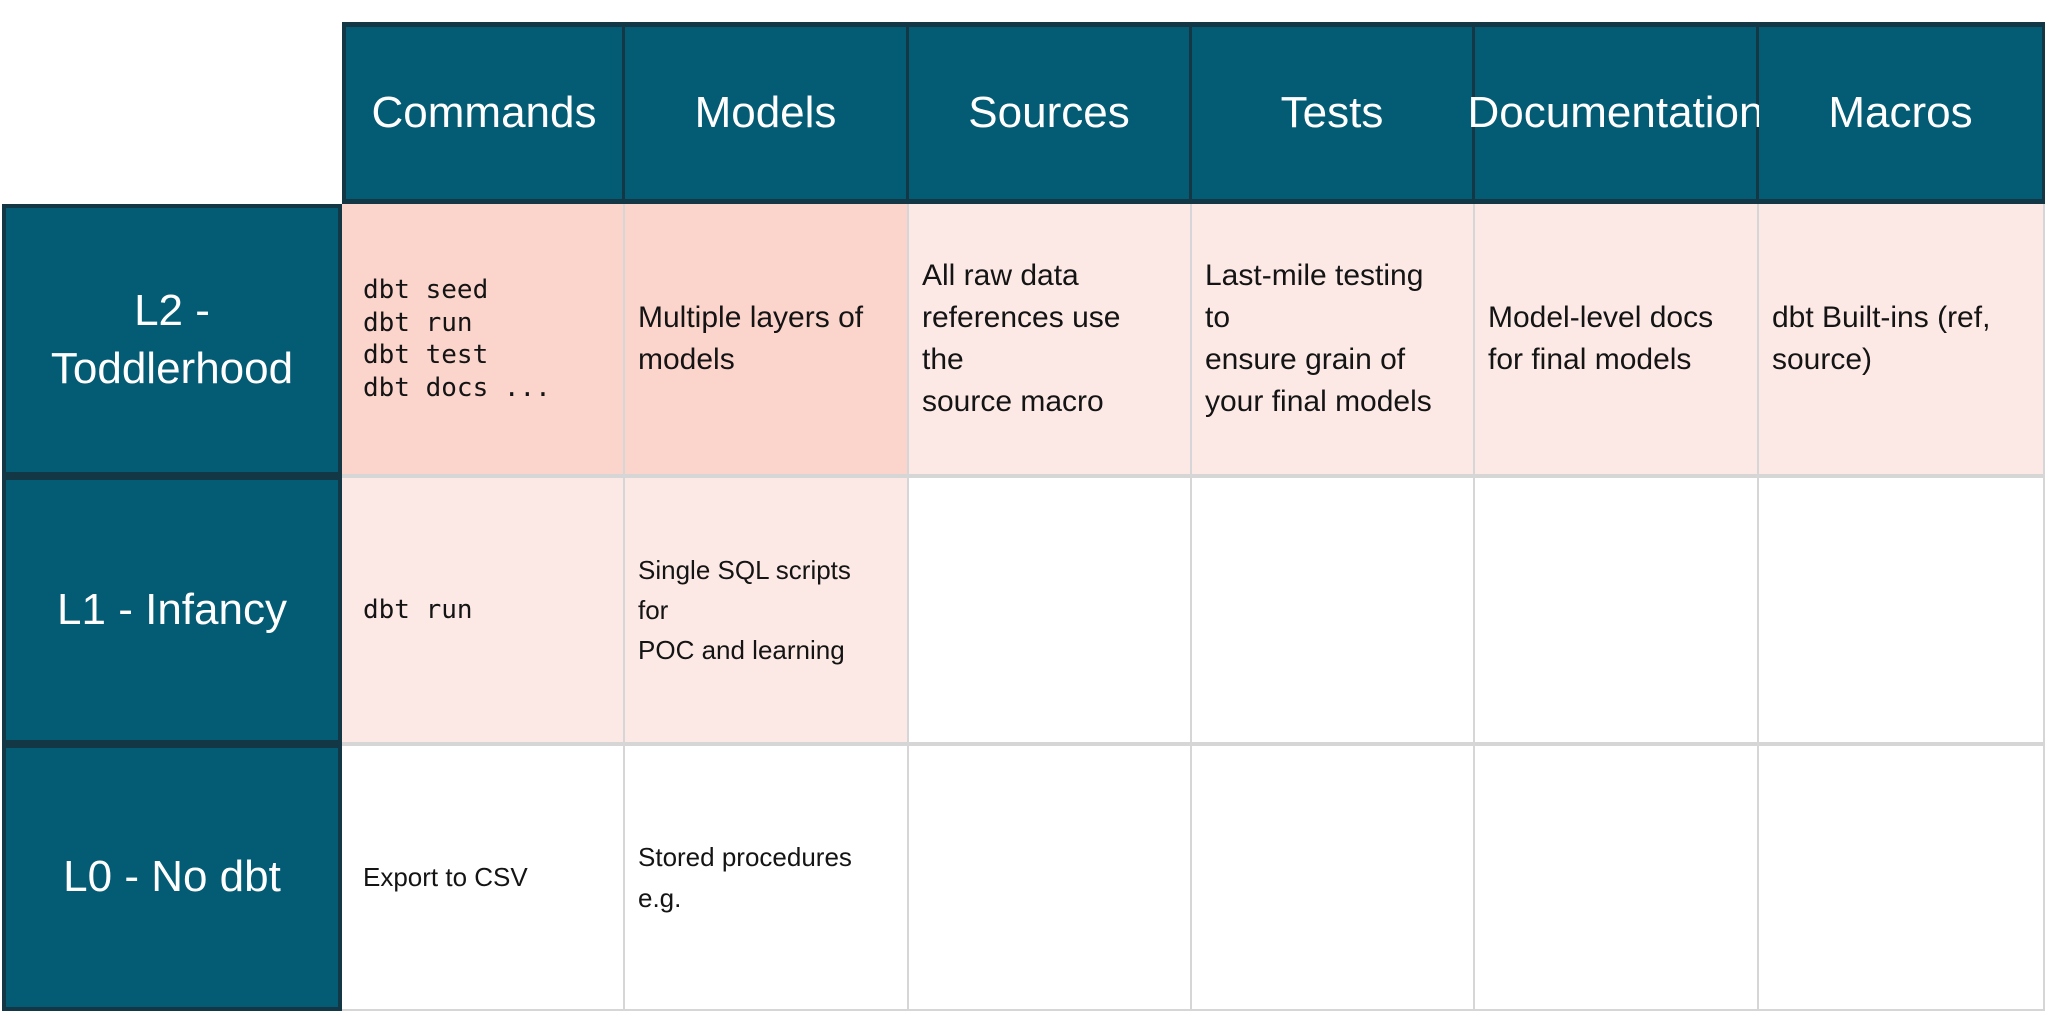 Image resolution: width=2048 pixels, height=1018 pixels. I want to click on cell-l2-macros-text: dbt Built-ins (ref, source), so click(1881, 338).